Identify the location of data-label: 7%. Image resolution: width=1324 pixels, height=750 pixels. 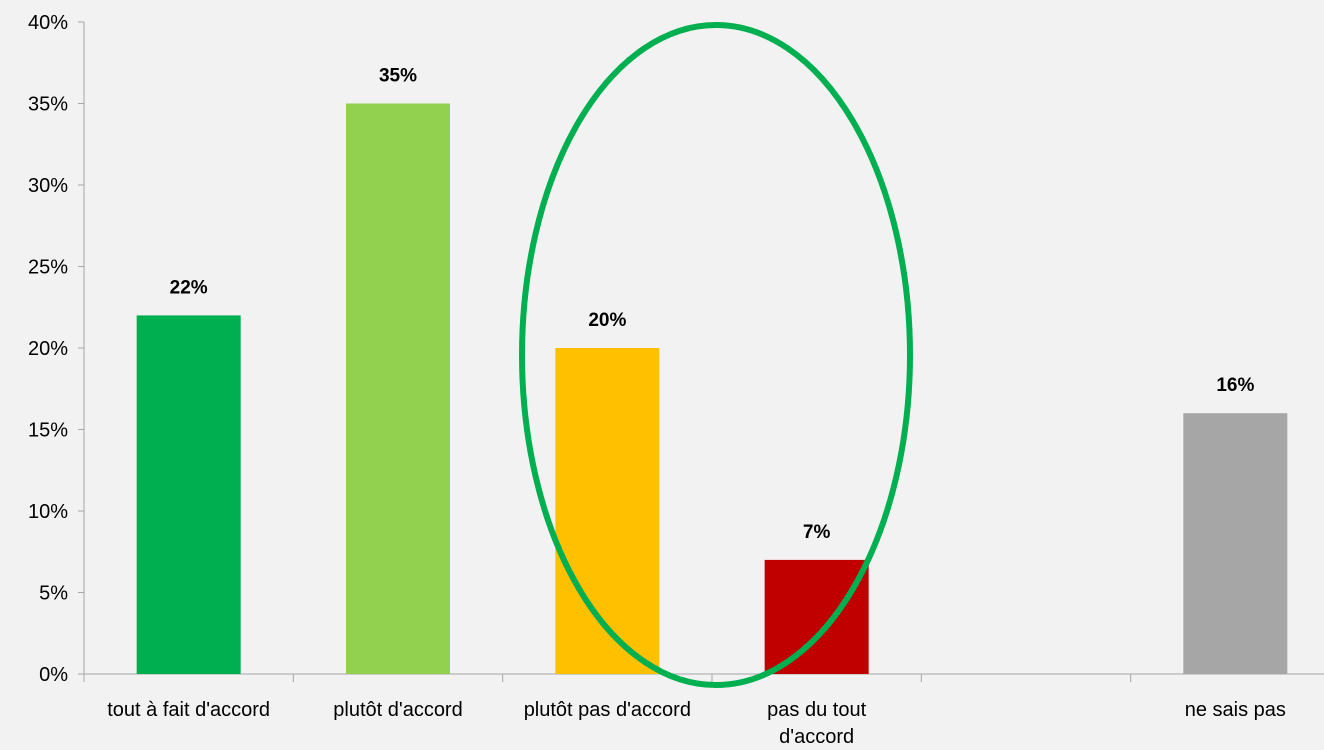
(817, 532).